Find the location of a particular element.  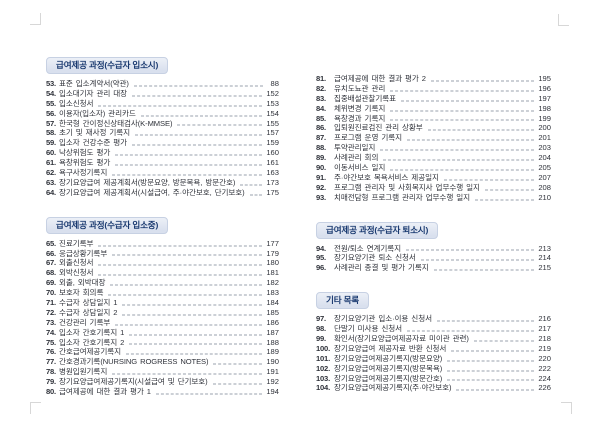

item-title: 낙상위험도 평가 is located at coordinates (85, 153).